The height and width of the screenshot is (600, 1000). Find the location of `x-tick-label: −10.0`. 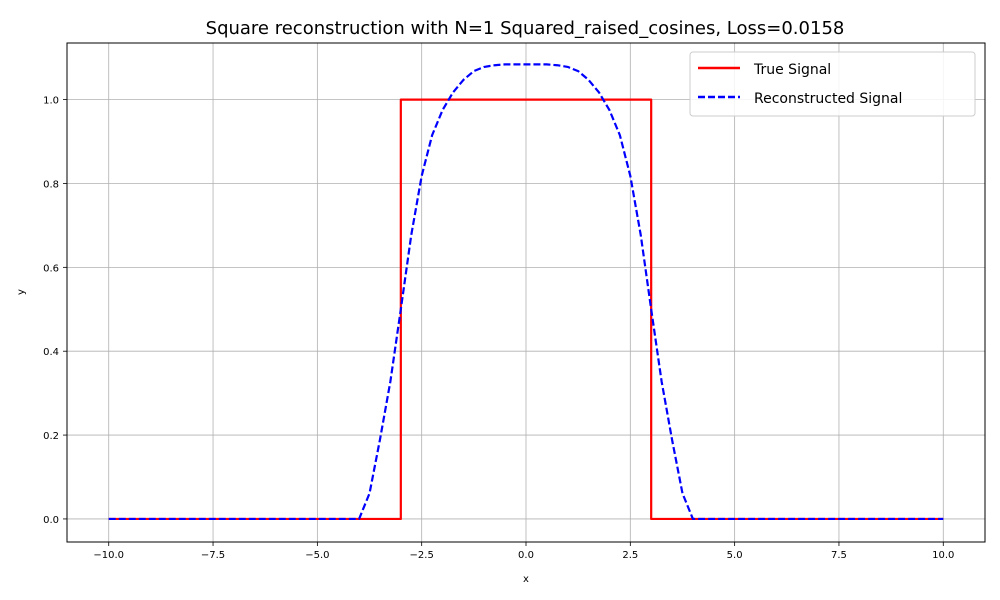

x-tick-label: −10.0 is located at coordinates (108, 555).